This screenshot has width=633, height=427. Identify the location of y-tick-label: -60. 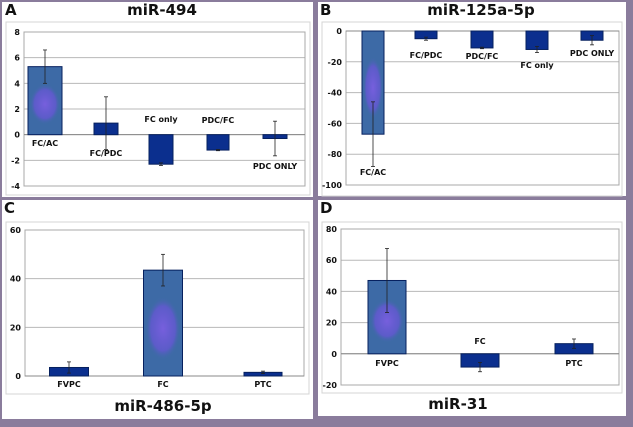
(335, 123).